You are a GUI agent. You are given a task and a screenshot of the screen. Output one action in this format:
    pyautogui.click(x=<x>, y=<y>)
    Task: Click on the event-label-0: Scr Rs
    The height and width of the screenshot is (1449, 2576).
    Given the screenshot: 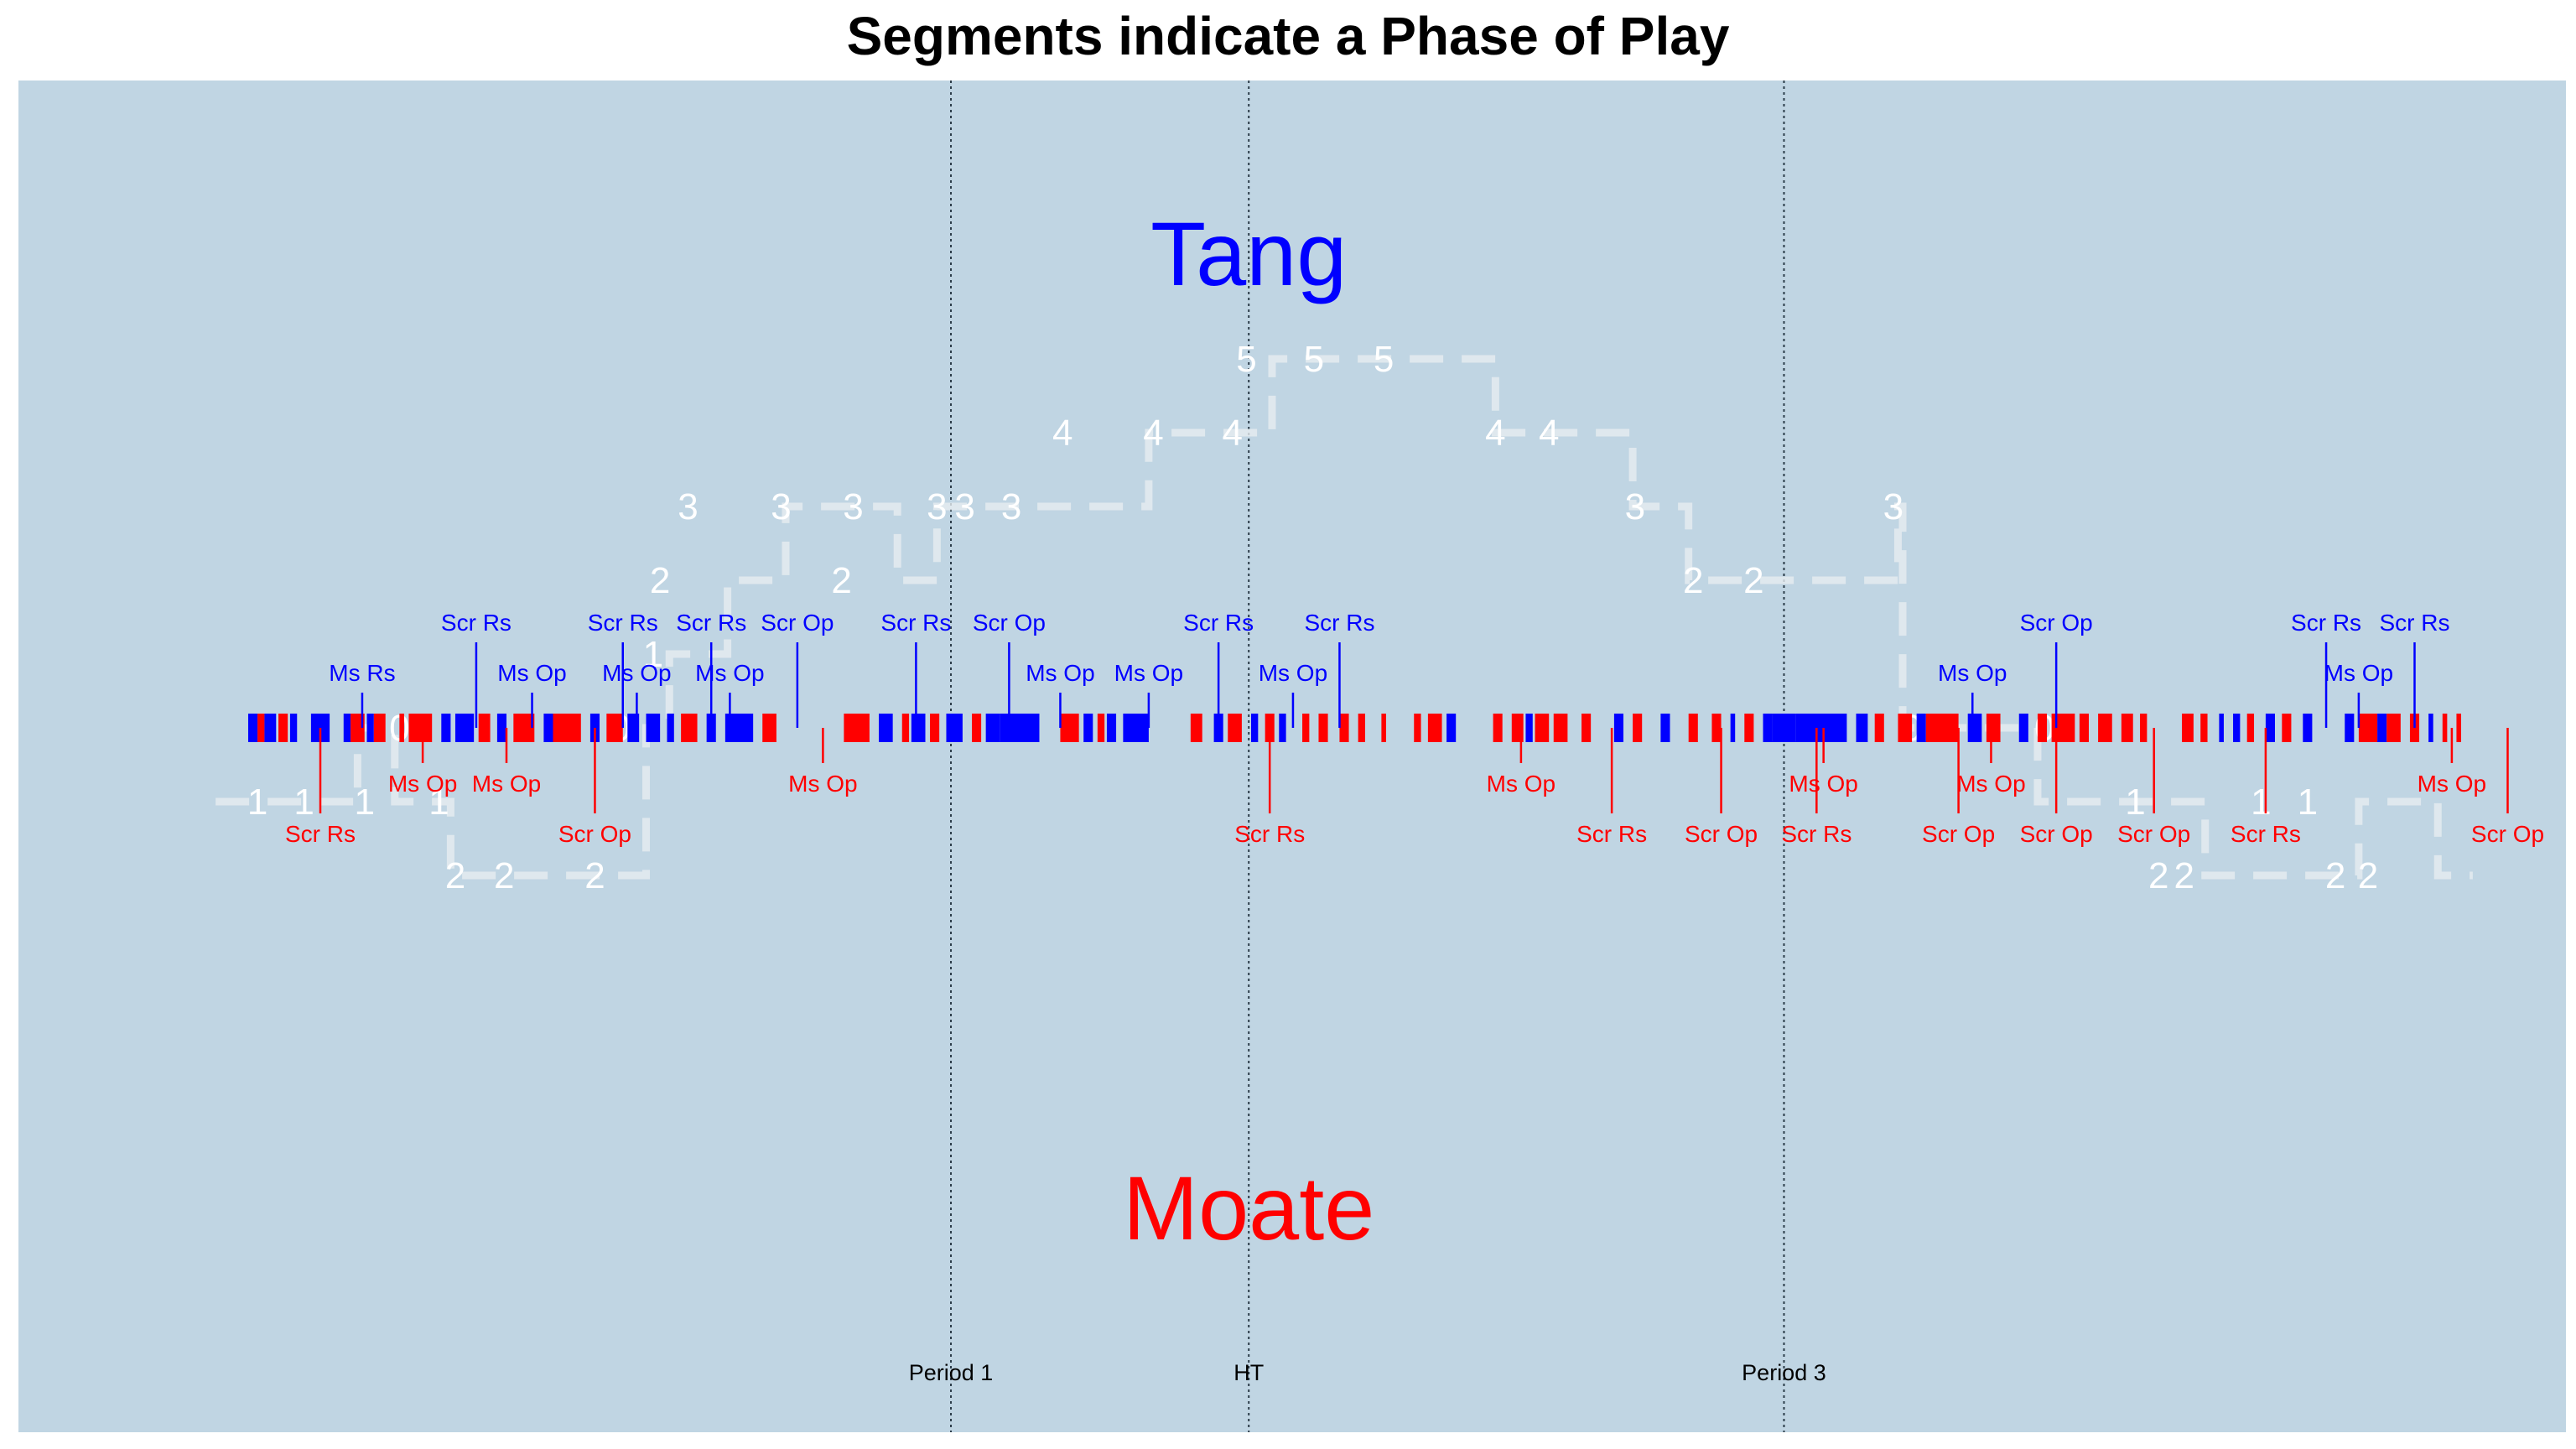 What is the action you would take?
    pyautogui.click(x=320, y=834)
    